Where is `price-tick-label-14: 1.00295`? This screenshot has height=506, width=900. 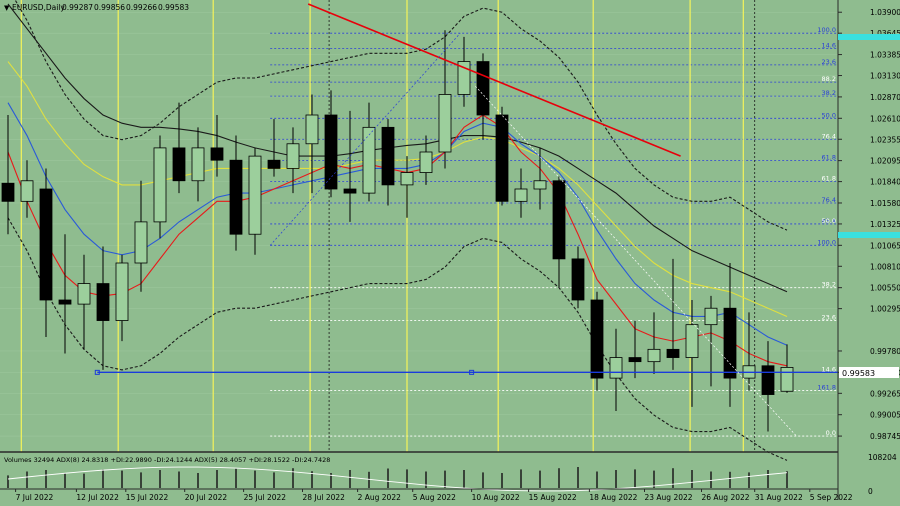 price-tick-label-14: 1.00295 is located at coordinates (885, 309).